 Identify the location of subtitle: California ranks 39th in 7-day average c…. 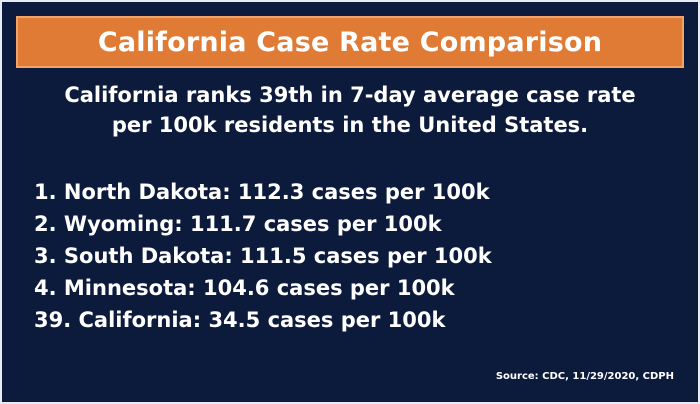
(350, 110).